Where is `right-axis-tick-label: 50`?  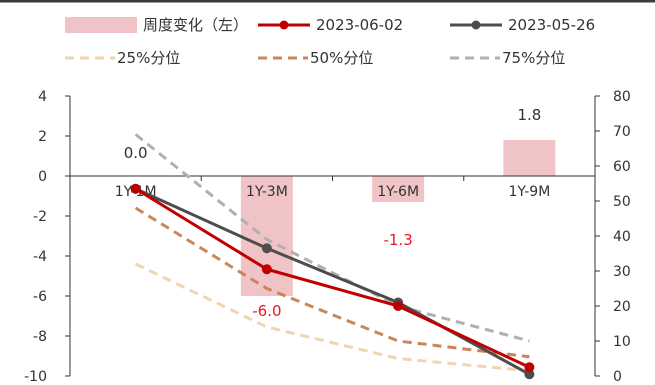
right-axis-tick-label: 50 is located at coordinates (622, 202).